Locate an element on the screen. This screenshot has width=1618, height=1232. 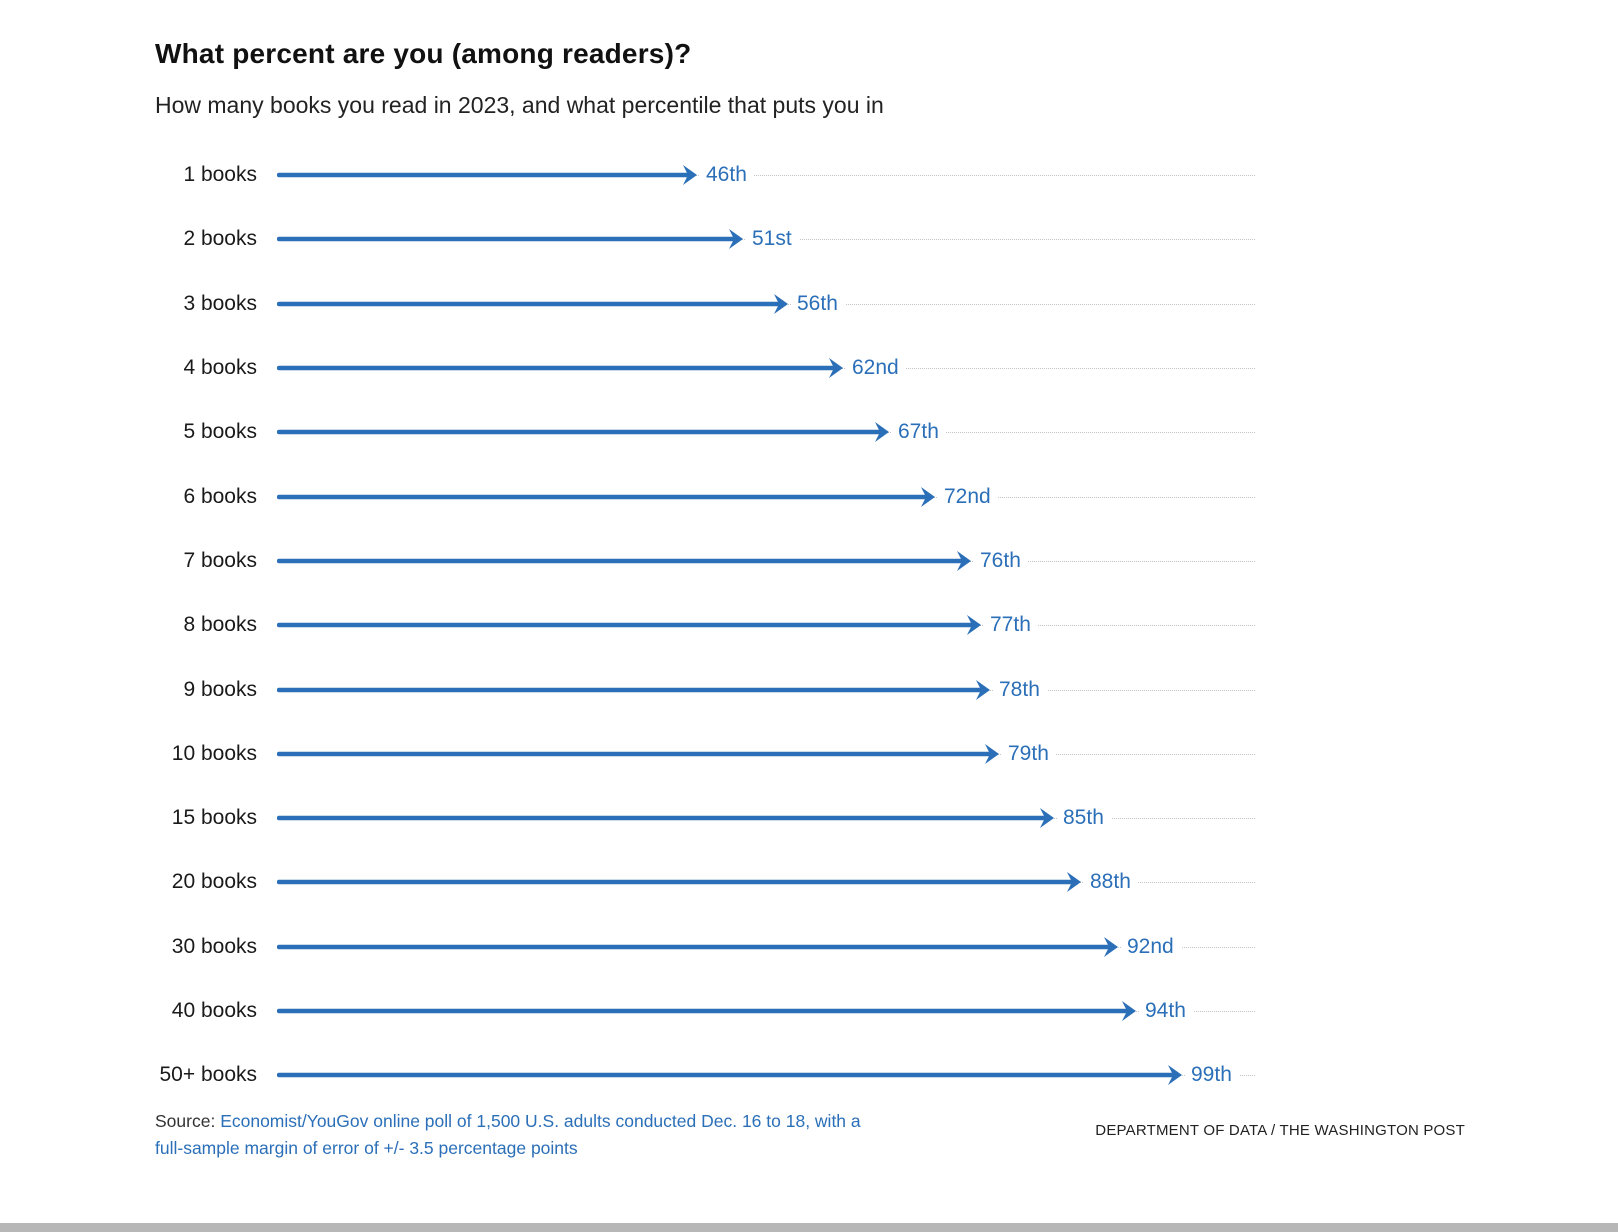
row-track: 51st is located at coordinates (766, 239).